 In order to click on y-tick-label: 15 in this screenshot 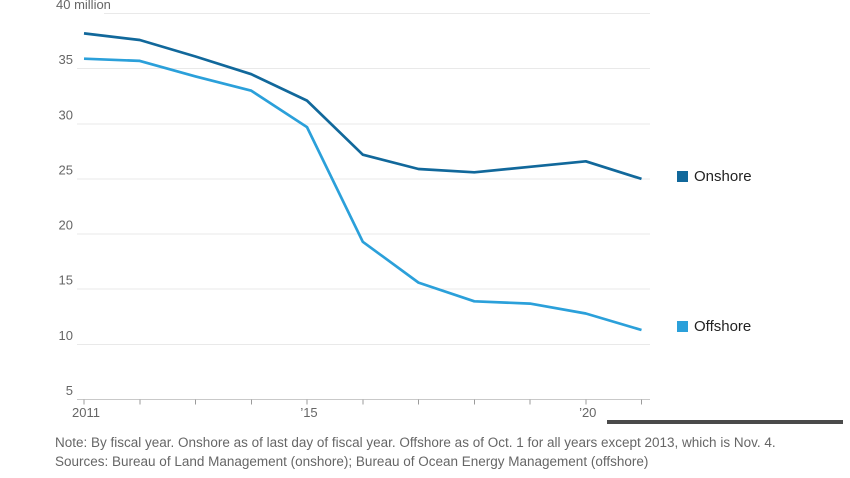, I will do `click(66, 280)`.